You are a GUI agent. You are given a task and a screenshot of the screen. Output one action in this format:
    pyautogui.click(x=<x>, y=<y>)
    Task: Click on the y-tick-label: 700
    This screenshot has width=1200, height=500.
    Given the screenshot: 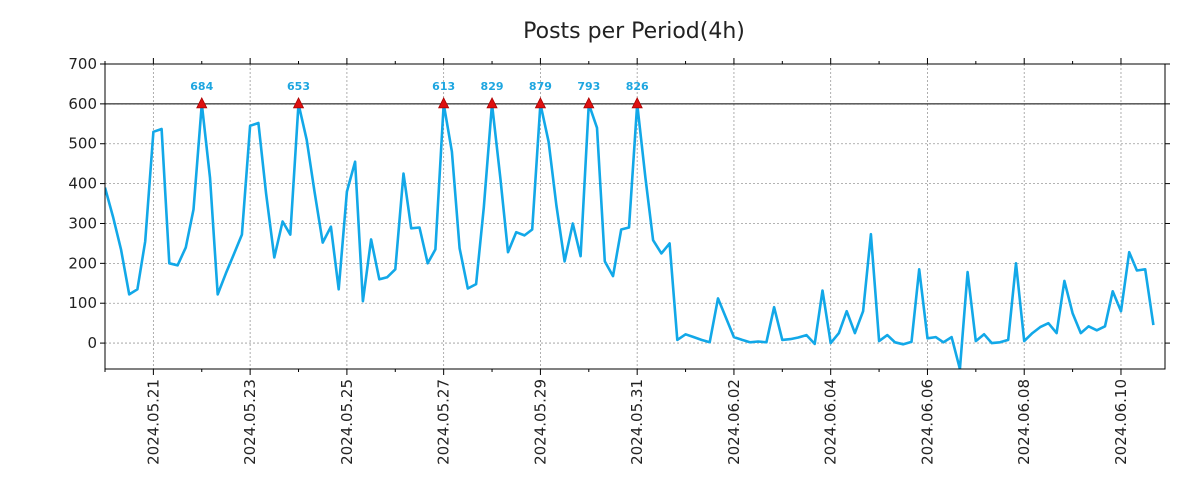 What is the action you would take?
    pyautogui.click(x=82, y=64)
    